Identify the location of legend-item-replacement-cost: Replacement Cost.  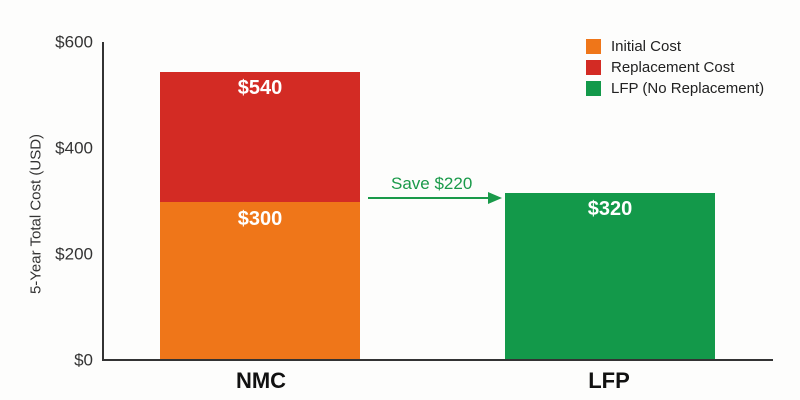
(675, 67).